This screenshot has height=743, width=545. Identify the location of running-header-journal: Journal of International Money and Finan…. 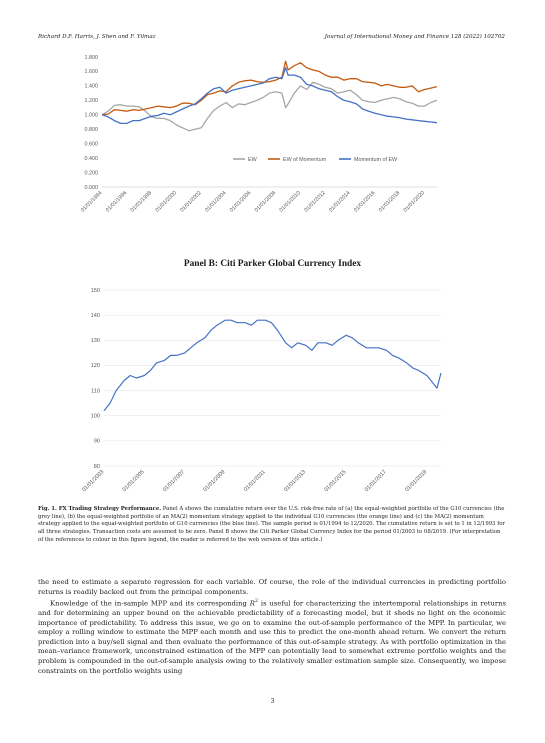
(414, 37).